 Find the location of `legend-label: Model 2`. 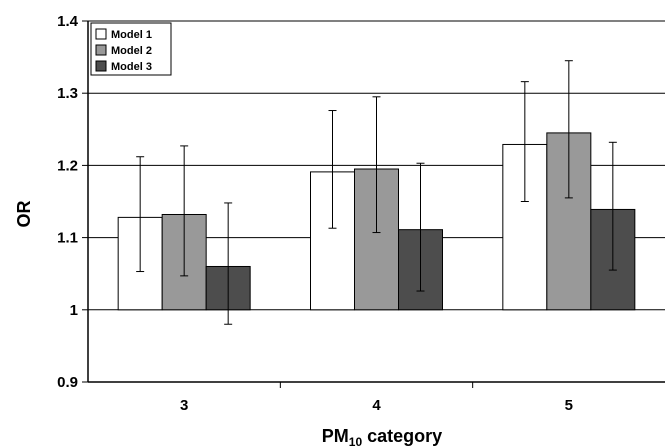

legend-label: Model 2 is located at coordinates (131, 51).